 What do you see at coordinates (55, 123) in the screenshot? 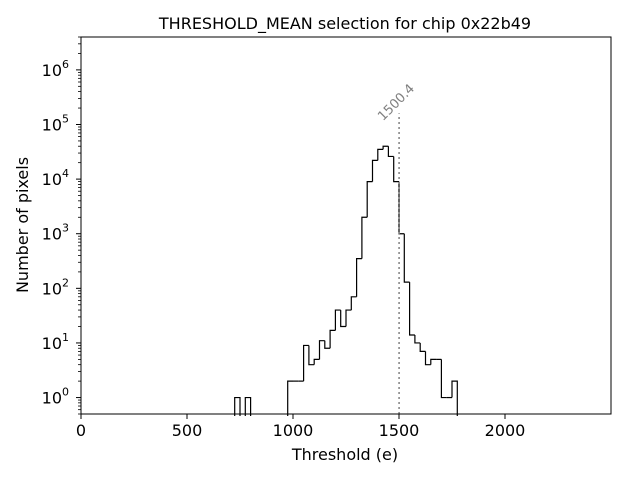
I see `y-tick-label: 10⁵` at bounding box center [55, 123].